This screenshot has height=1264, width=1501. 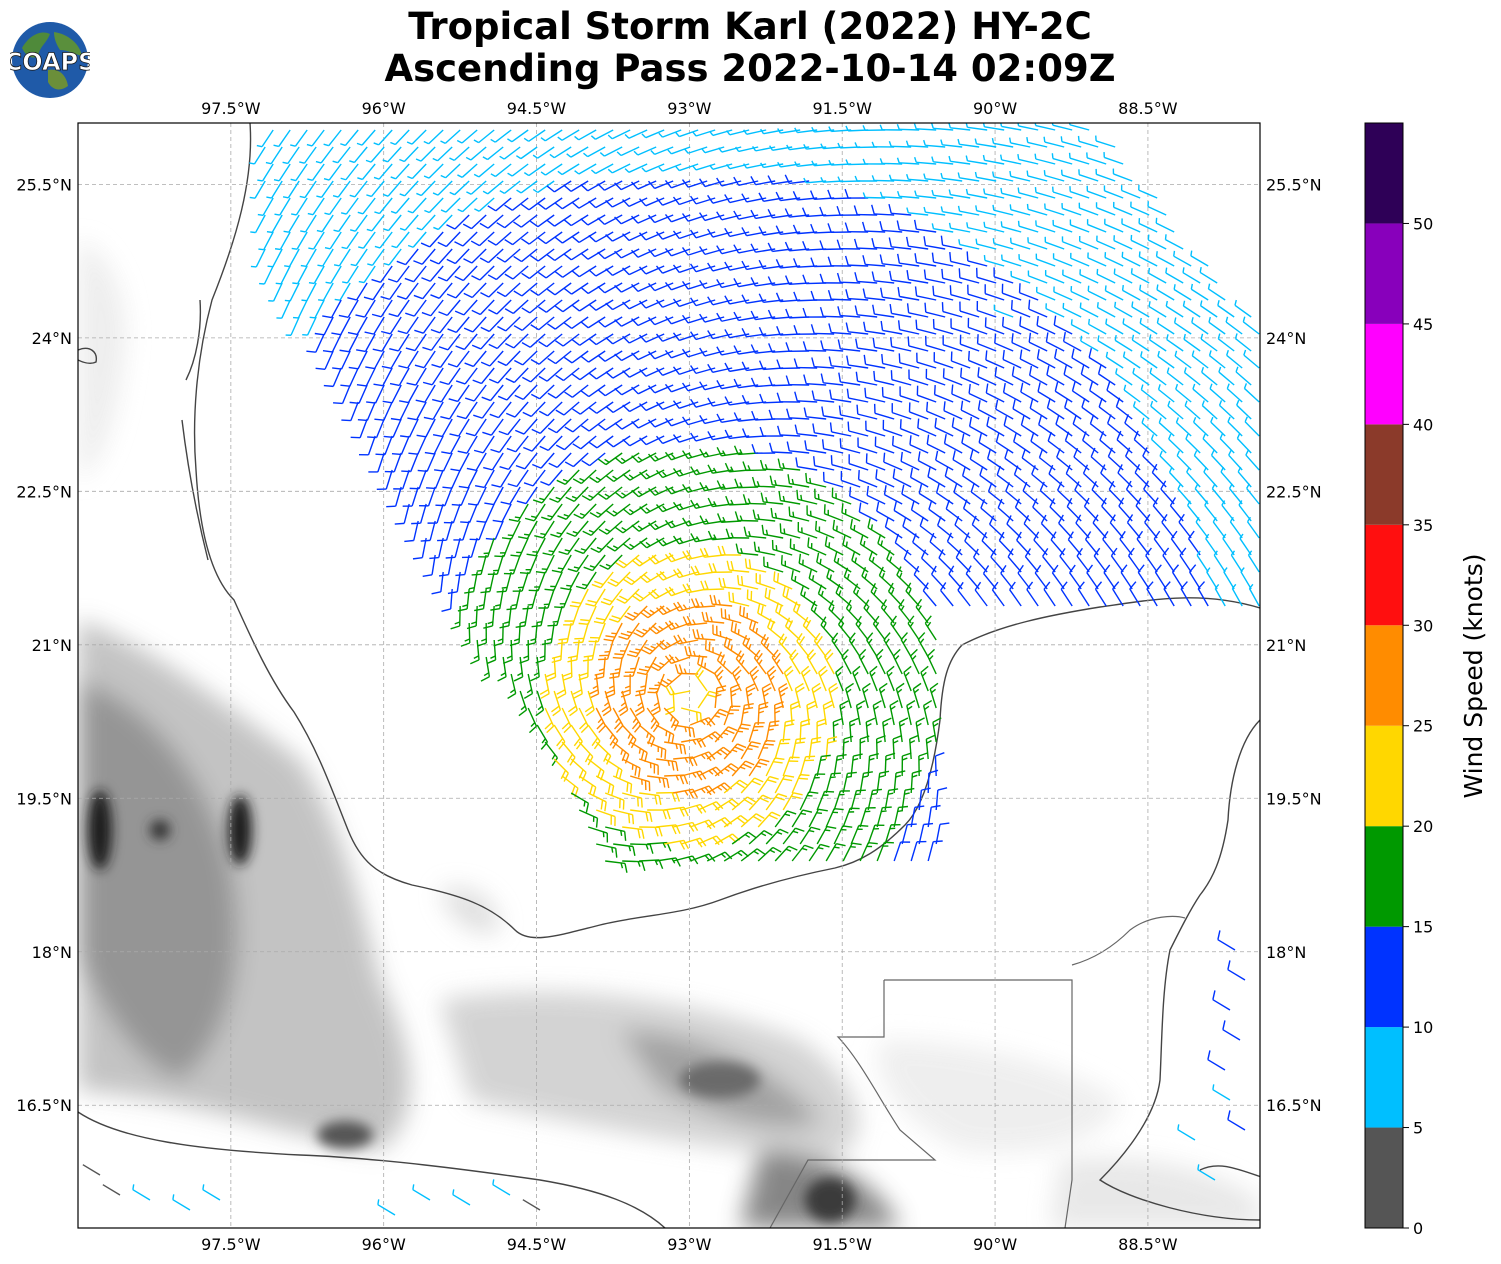 I want to click on logo-text: COAPS, so click(x=50, y=62).